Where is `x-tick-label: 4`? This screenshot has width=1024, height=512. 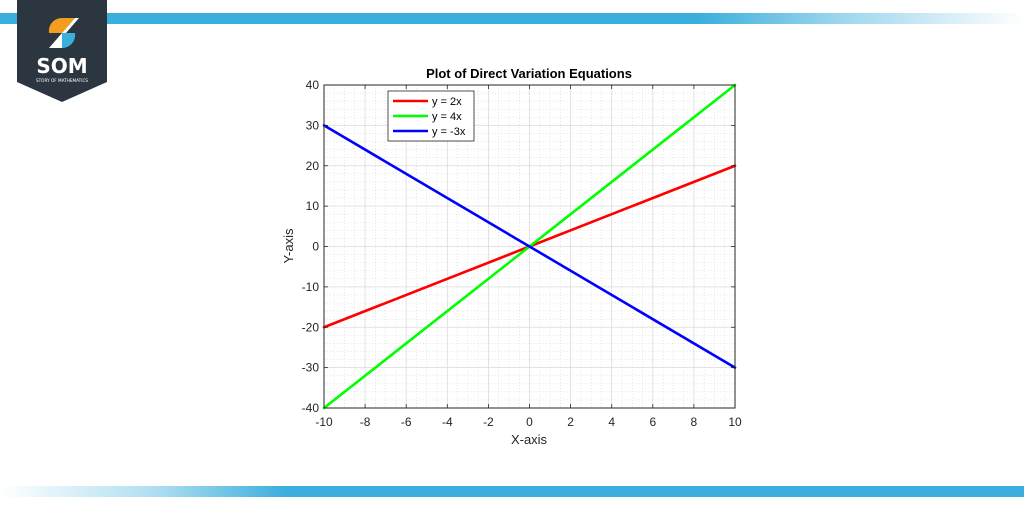
x-tick-label: 4 is located at coordinates (611, 422).